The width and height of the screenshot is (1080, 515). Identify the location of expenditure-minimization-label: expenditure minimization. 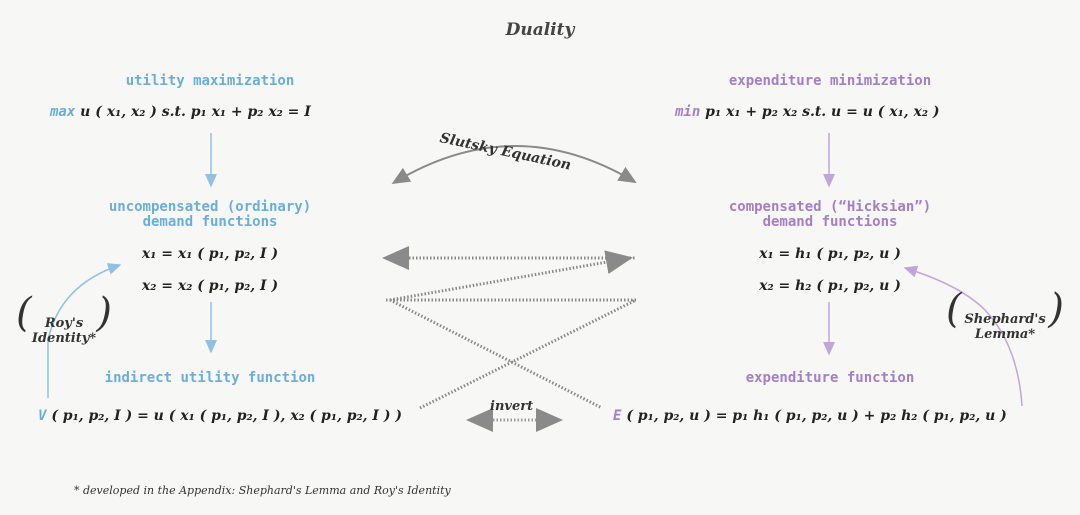
(830, 81).